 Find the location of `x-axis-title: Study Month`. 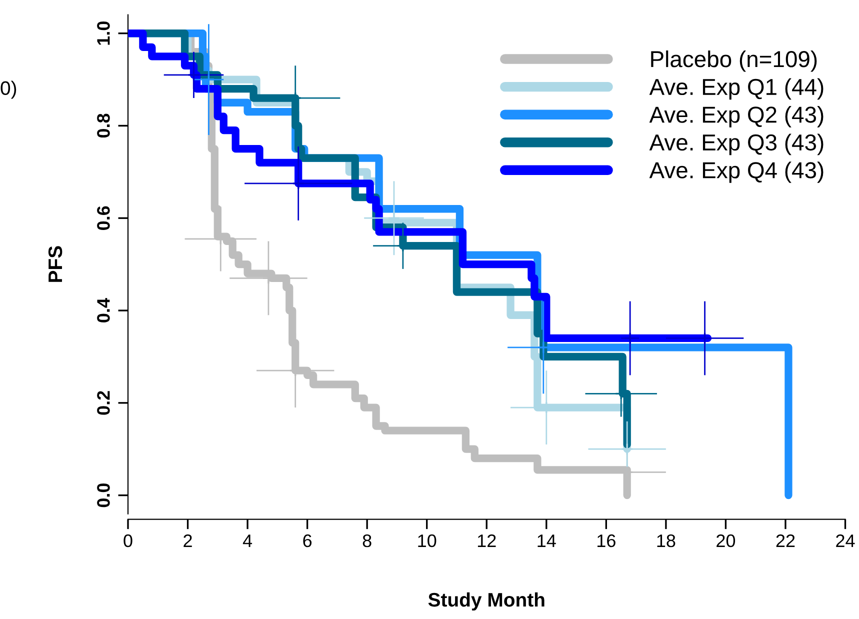

x-axis-title: Study Month is located at coordinates (486, 601).